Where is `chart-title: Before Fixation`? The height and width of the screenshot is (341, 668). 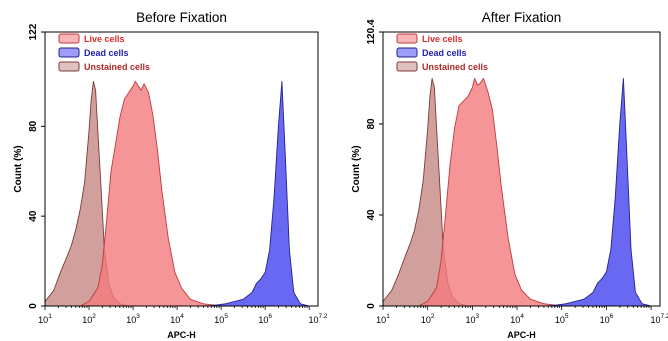
chart-title: Before Fixation is located at coordinates (181, 17).